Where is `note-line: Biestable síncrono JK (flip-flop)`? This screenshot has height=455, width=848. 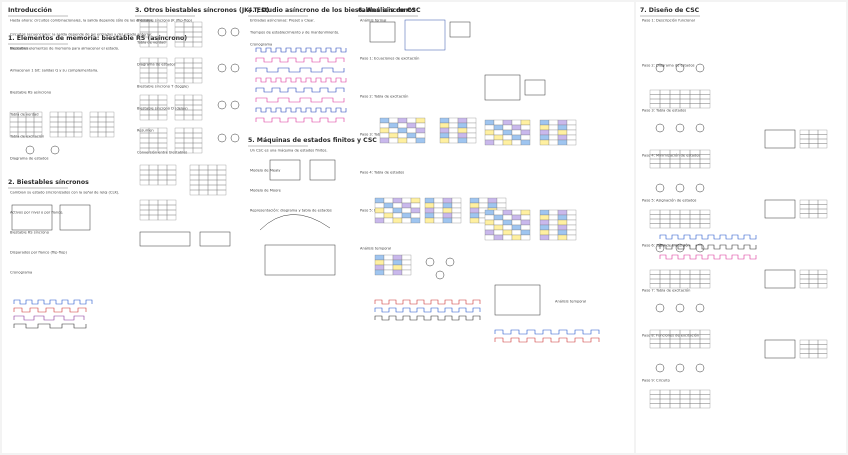 note-line: Biestable síncrono JK (flip-flop) is located at coordinates (165, 20).